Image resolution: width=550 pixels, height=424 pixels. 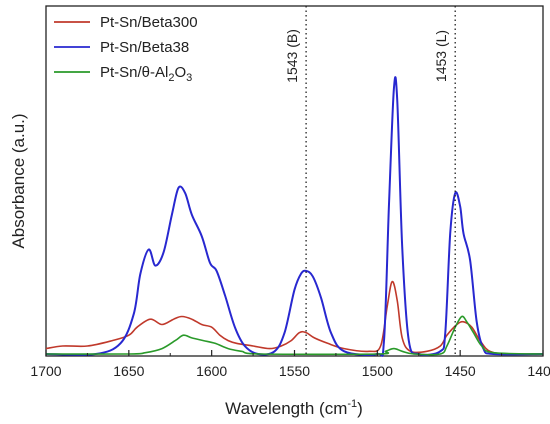 What do you see at coordinates (211, 371) in the screenshot?
I see `x-tick-label: 1600` at bounding box center [211, 371].